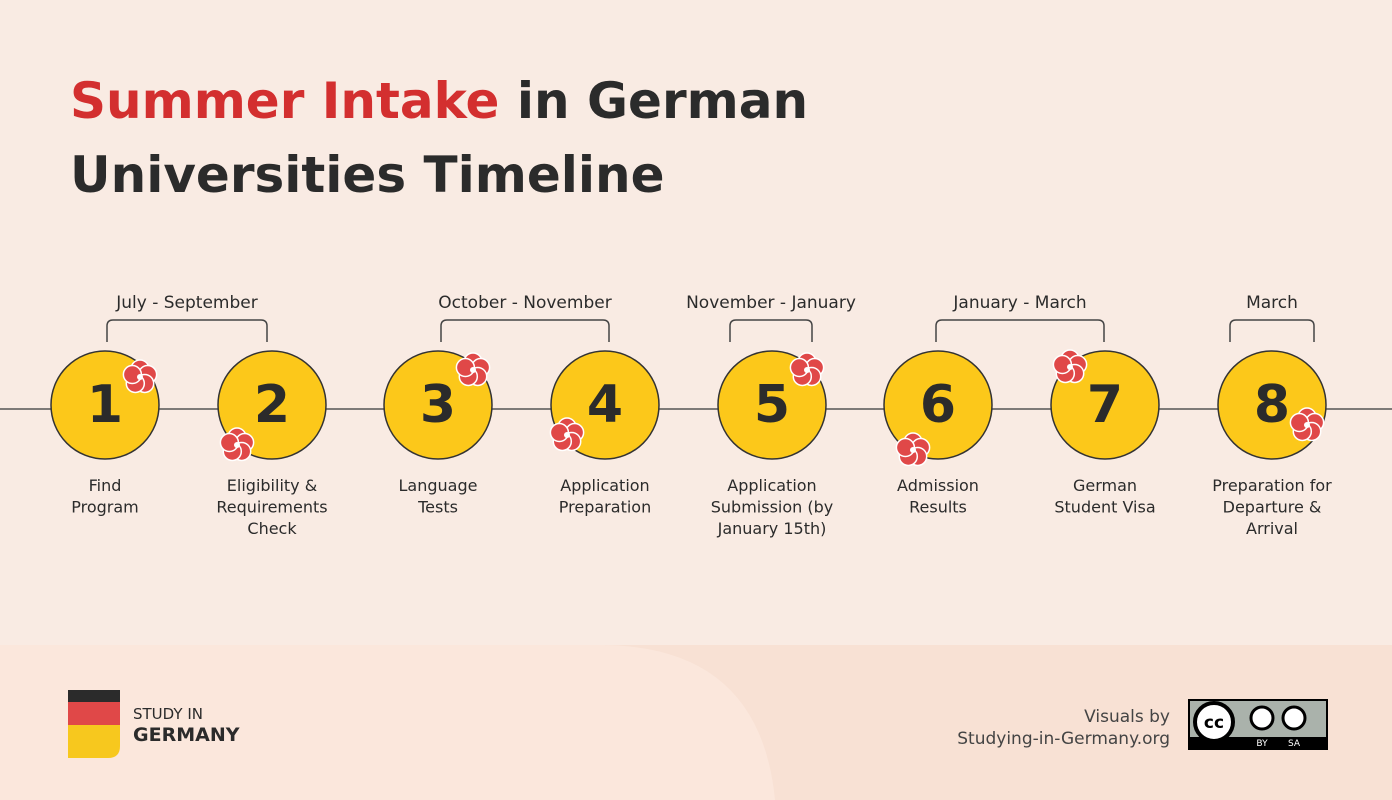  Describe the element at coordinates (1294, 718) in the screenshot. I see `sa-icon` at that location.